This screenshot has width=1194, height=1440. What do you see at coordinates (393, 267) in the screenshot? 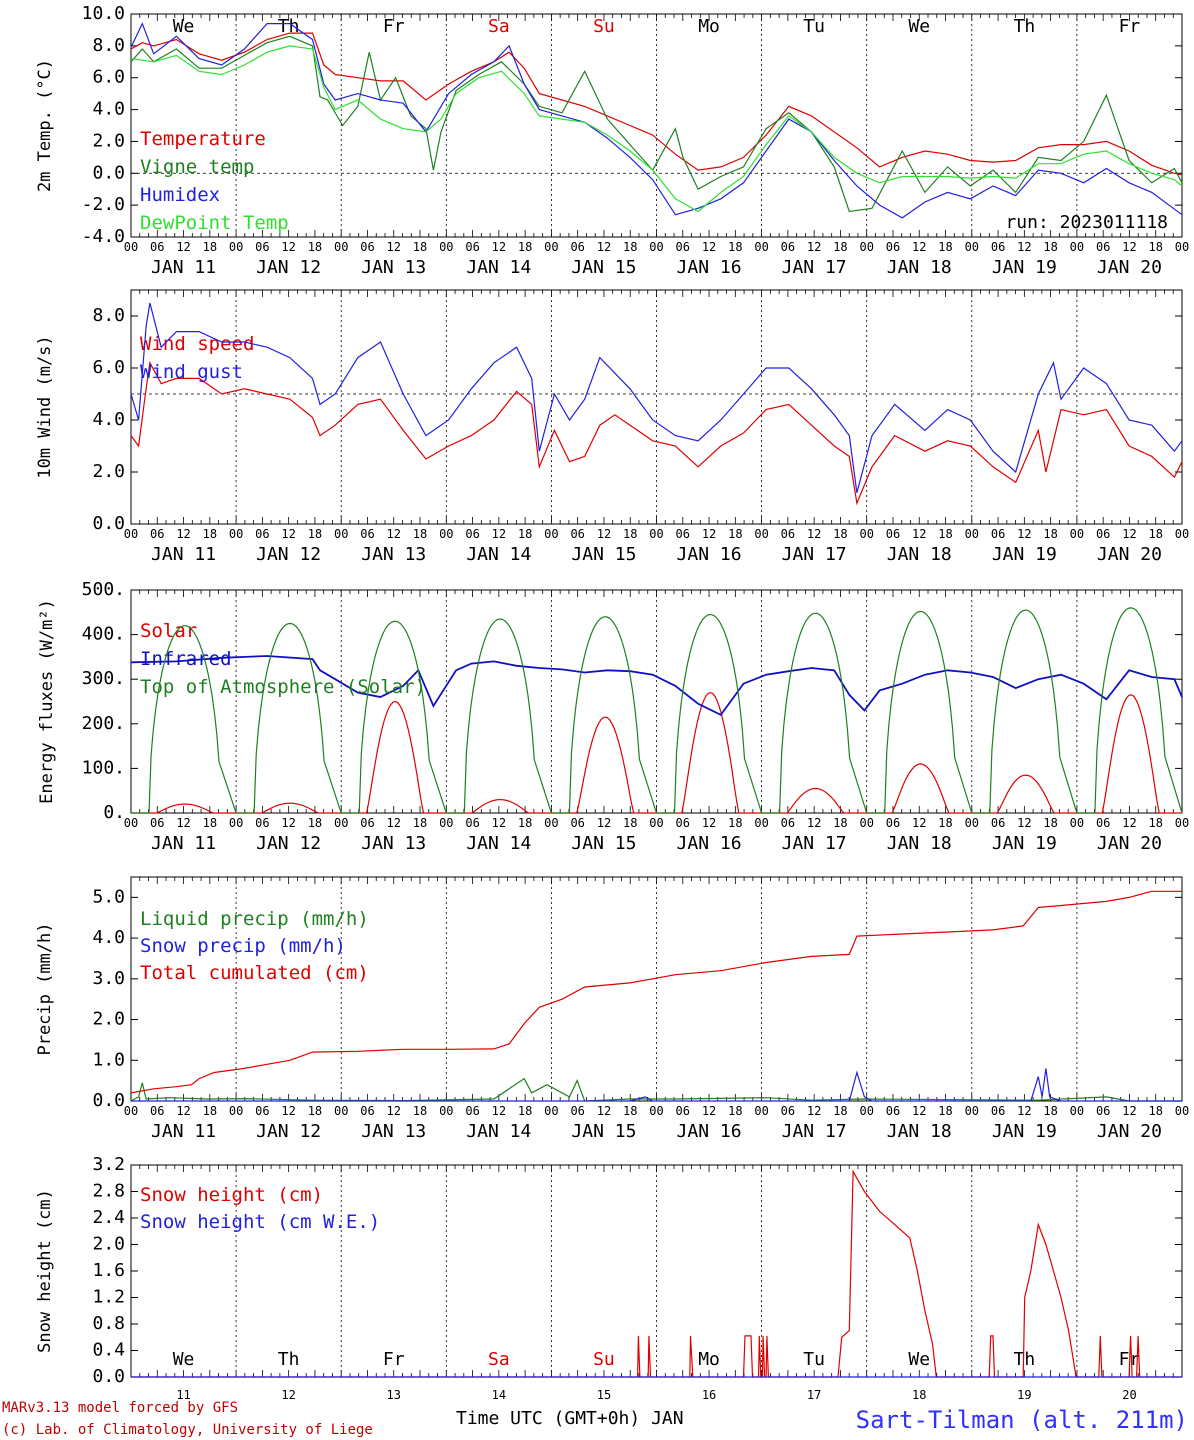
I see `date-label: JAN 13` at bounding box center [393, 267].